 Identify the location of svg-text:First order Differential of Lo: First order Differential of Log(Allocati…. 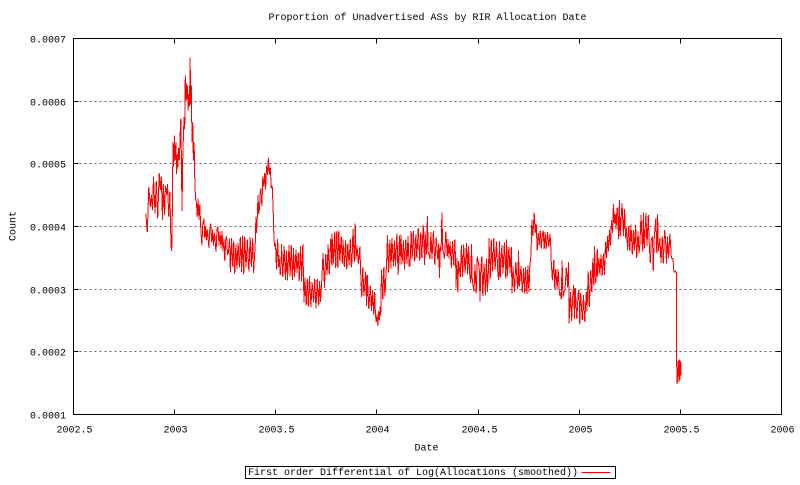
(413, 473).